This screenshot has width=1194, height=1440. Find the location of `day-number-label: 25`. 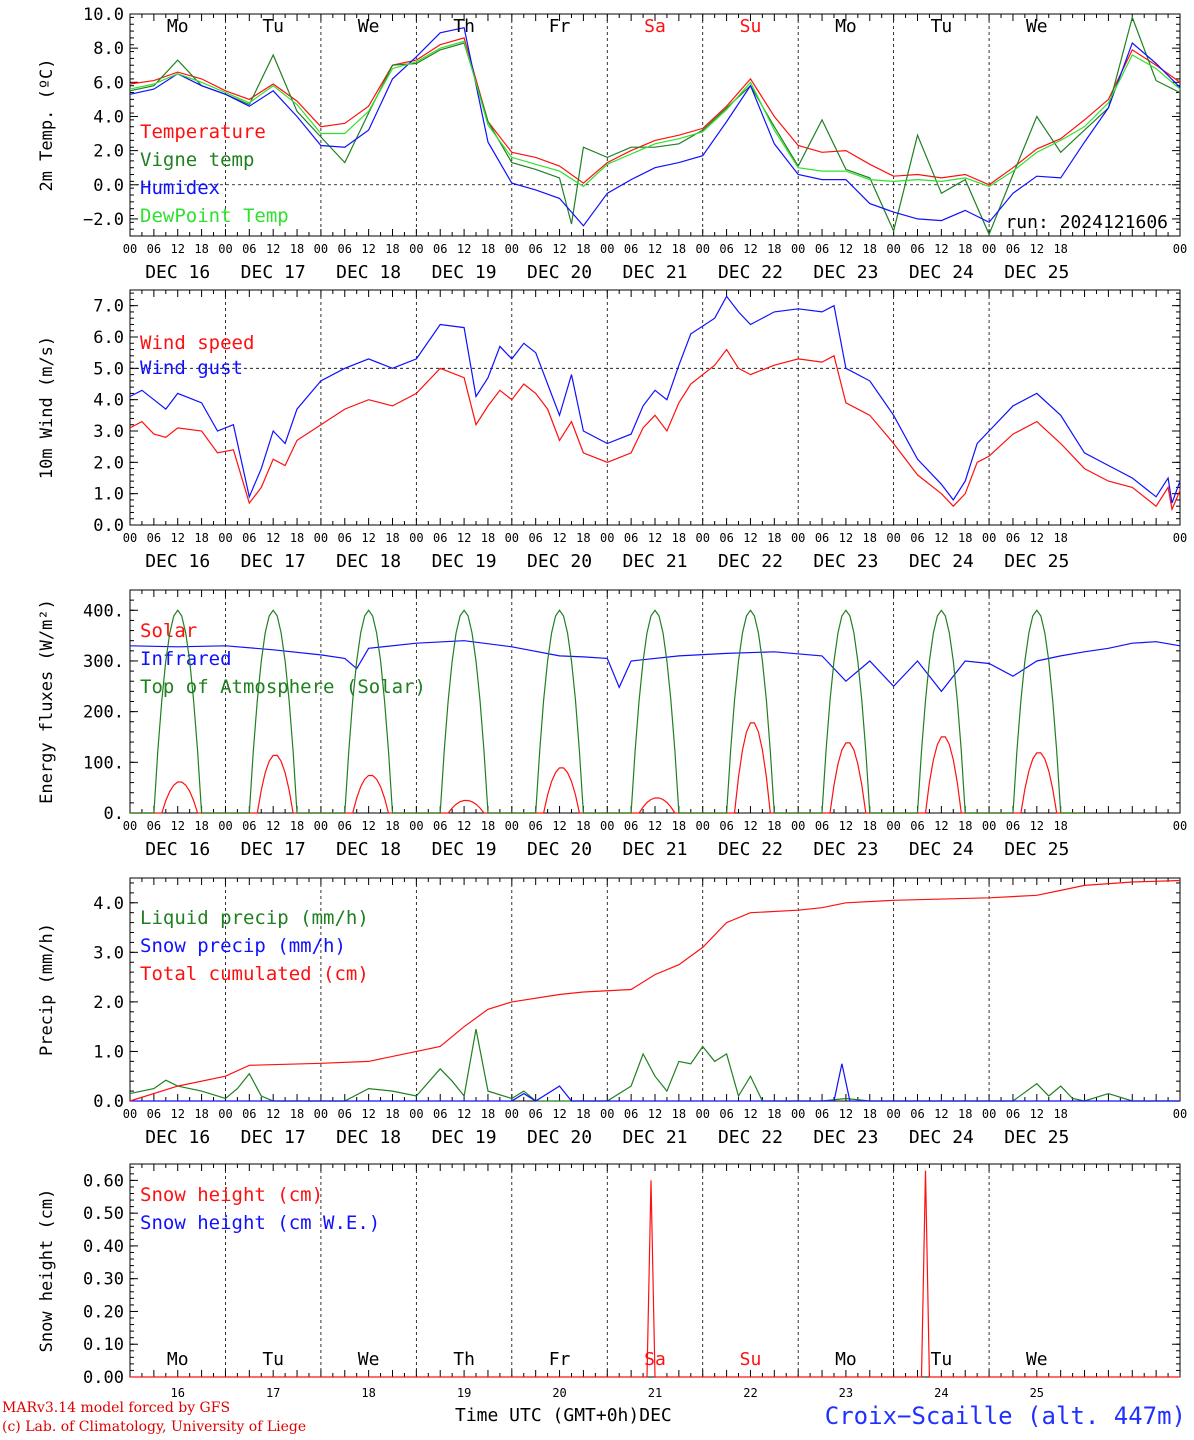

day-number-label: 25 is located at coordinates (1037, 1393).